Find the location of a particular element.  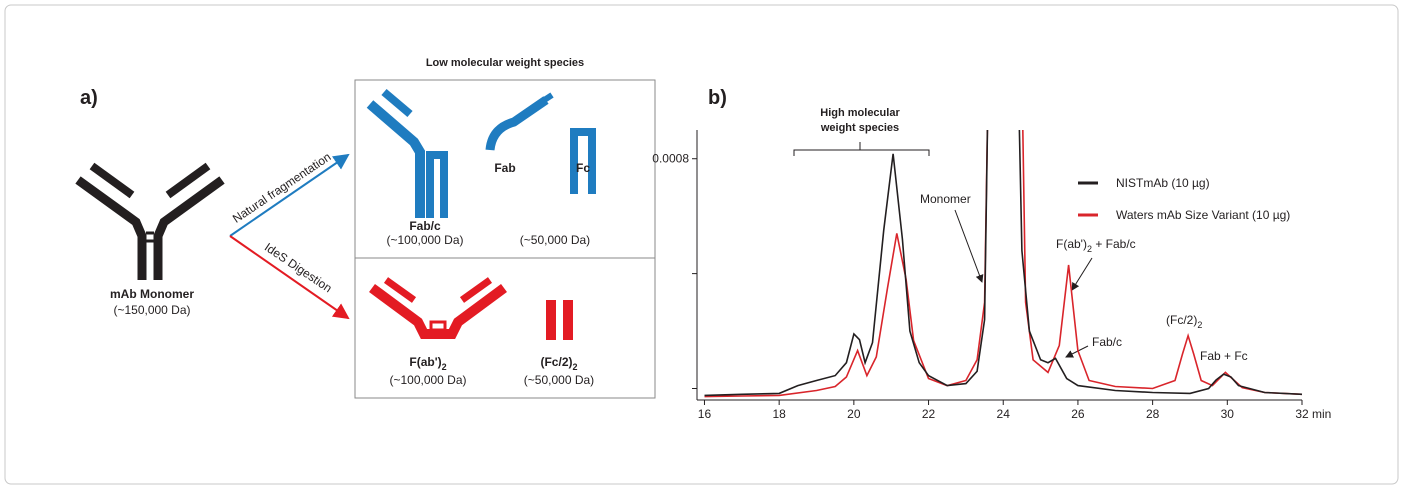

fc2-mass: (~50,000 Da) is located at coordinates (559, 380).